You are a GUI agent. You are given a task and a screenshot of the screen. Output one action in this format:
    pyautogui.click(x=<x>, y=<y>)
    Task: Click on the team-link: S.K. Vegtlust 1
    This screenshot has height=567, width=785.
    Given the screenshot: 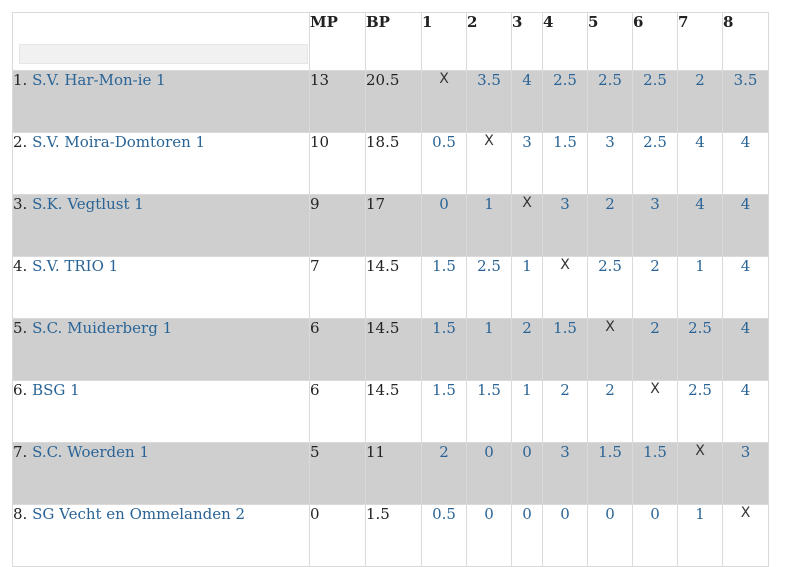 What is the action you would take?
    pyautogui.click(x=88, y=204)
    